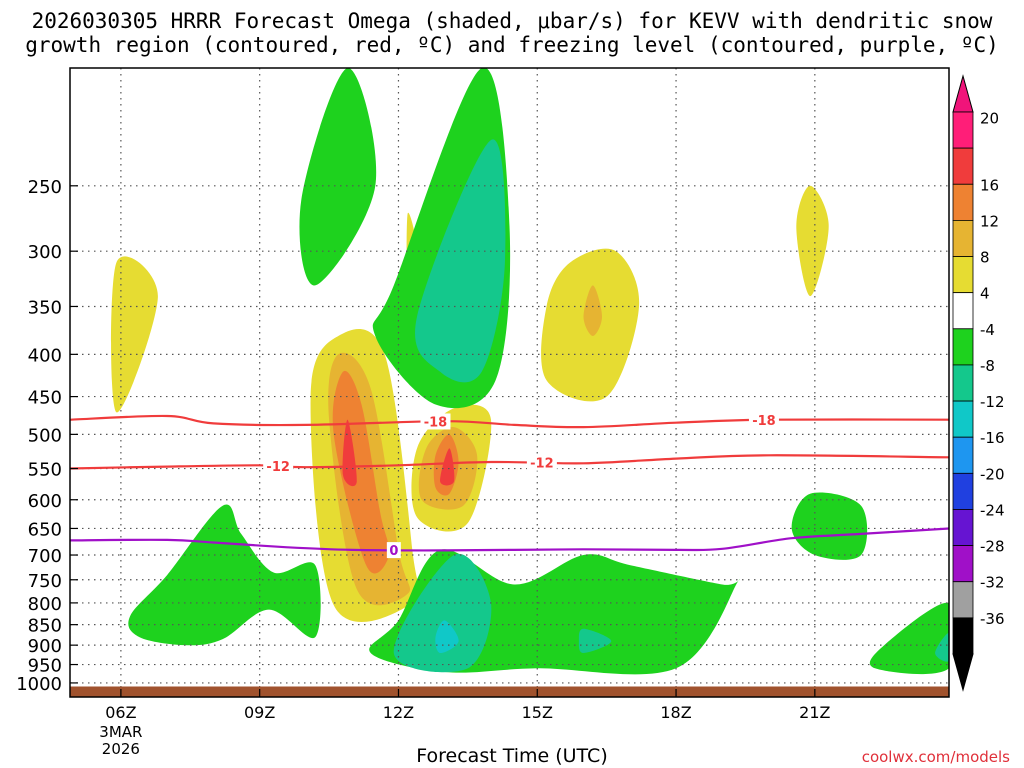 The image size is (1024, 768). Describe the element at coordinates (992, 438) in the screenshot. I see `colorbar-label: -16` at that location.